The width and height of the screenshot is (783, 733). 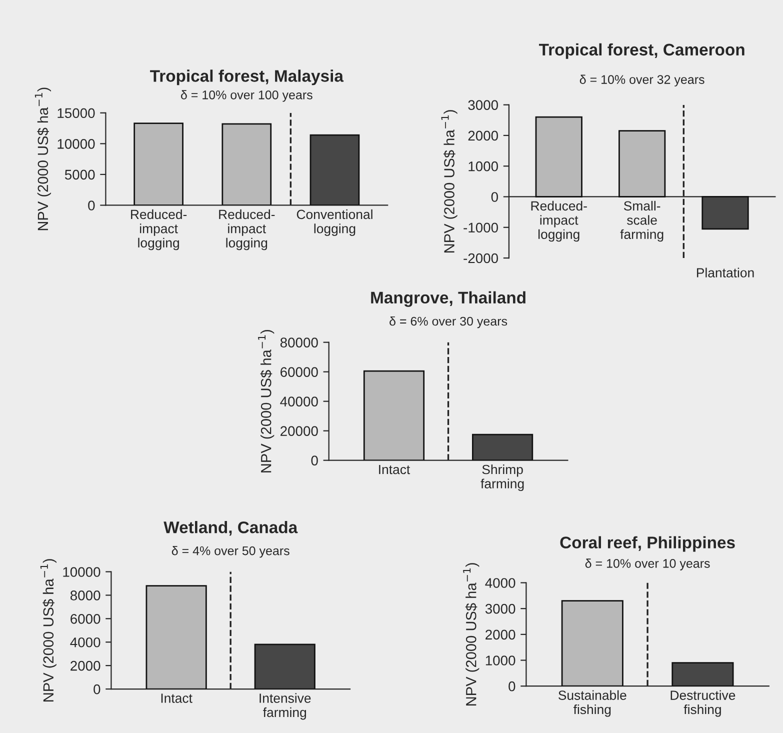 What do you see at coordinates (79, 175) in the screenshot?
I see `y-tick-label: 5000` at bounding box center [79, 175].